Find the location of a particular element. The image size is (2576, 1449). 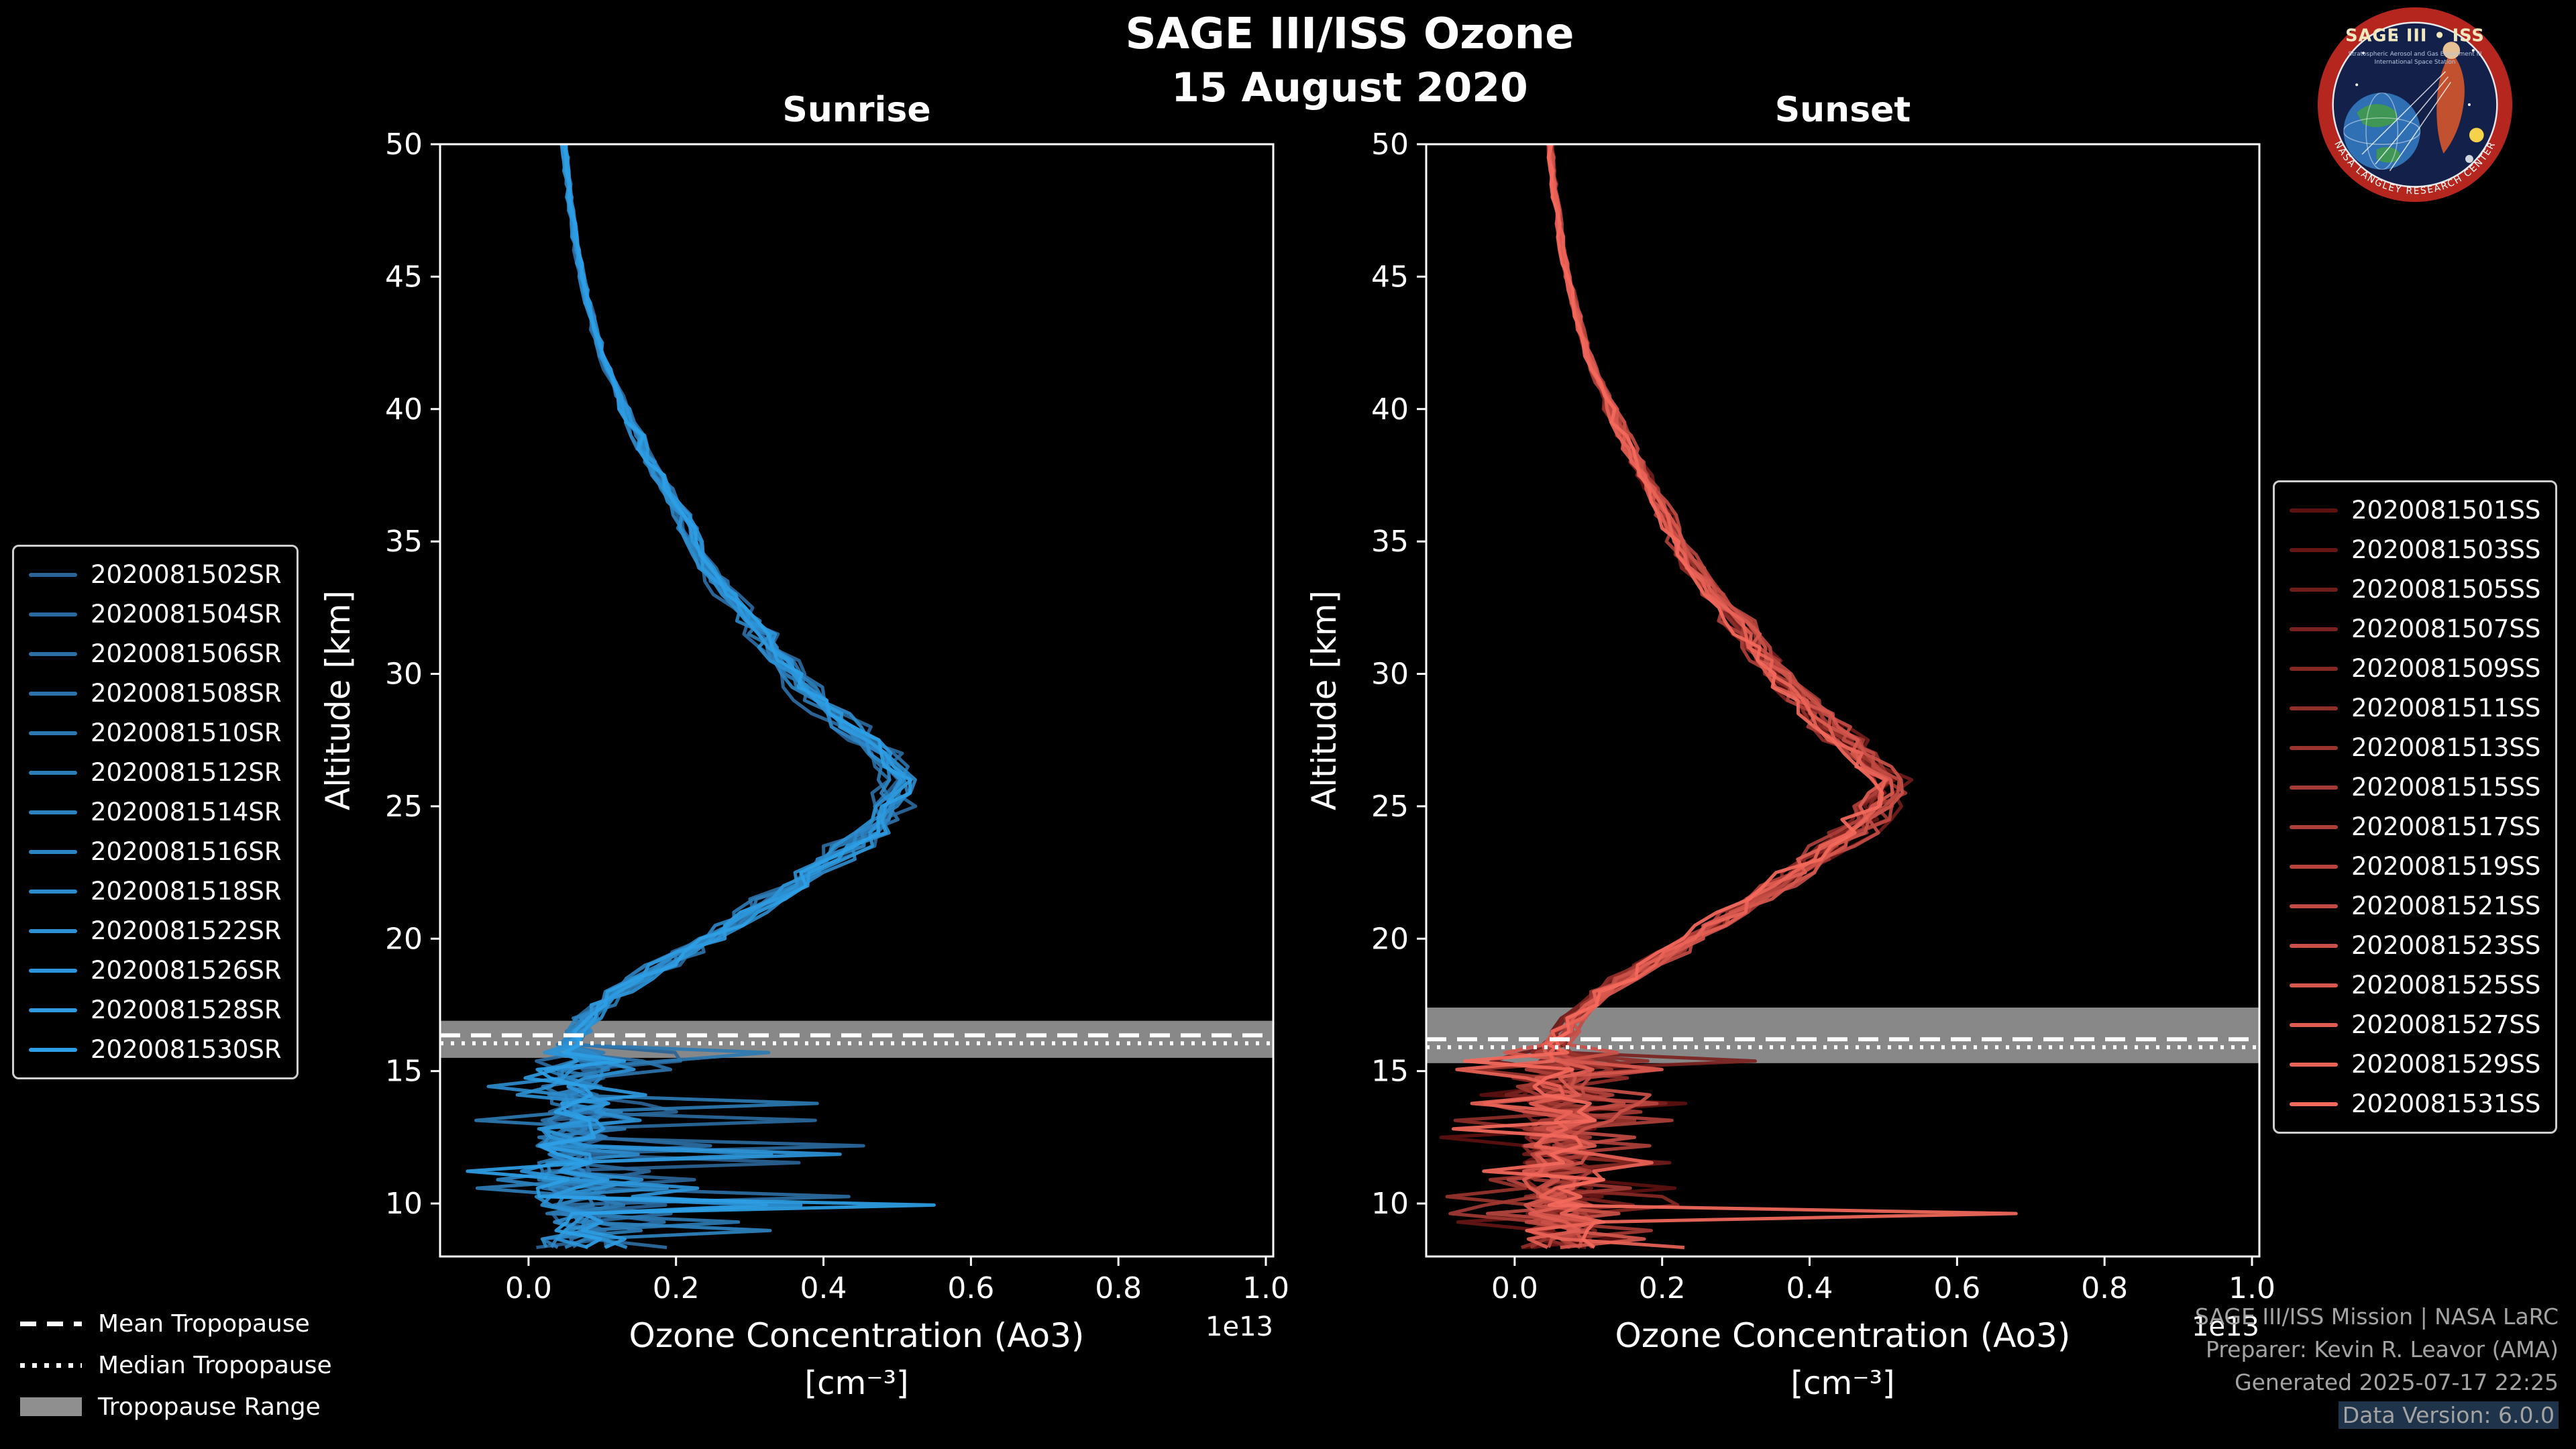

sun-icon is located at coordinates (2476, 135).